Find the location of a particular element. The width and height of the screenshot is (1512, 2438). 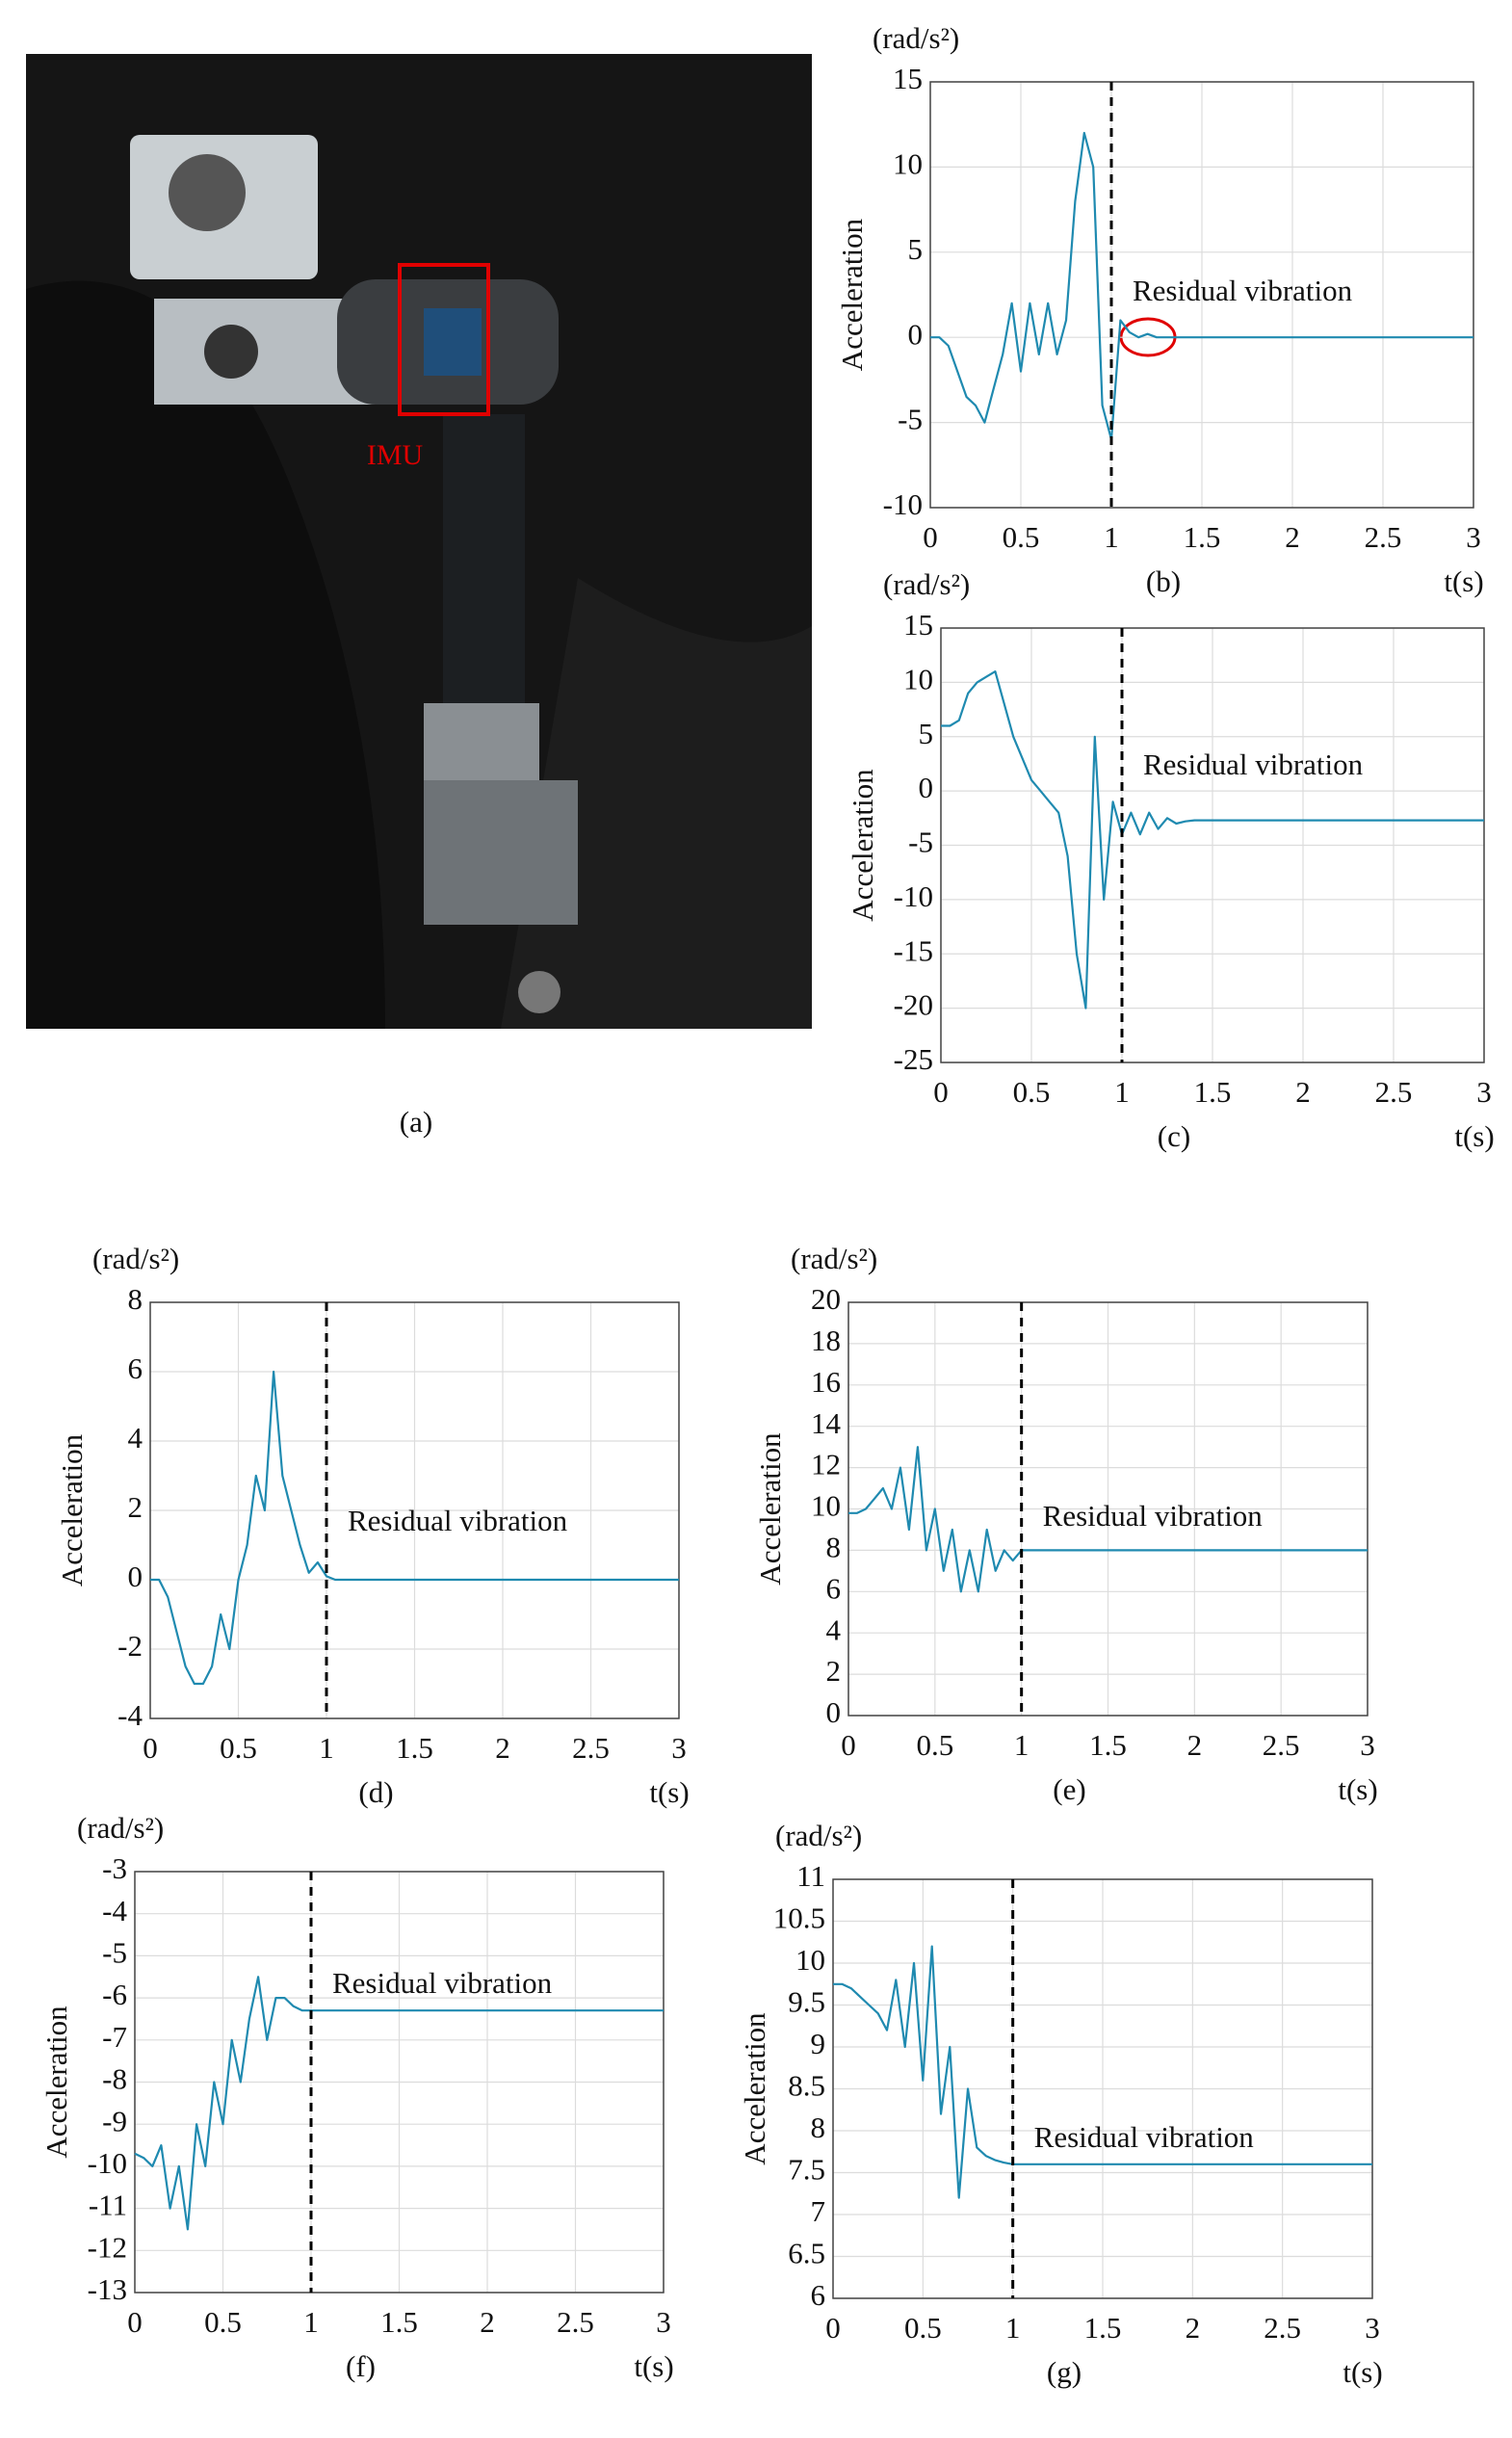

y-tick-label: 5 is located at coordinates (926, 733).